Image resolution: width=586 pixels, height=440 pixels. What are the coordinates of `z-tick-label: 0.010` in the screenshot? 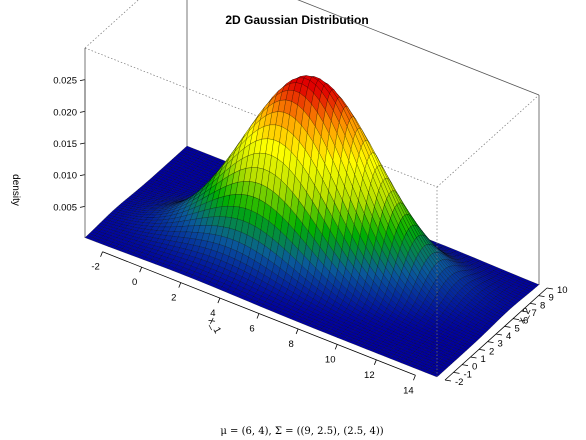 It's located at (65, 176).